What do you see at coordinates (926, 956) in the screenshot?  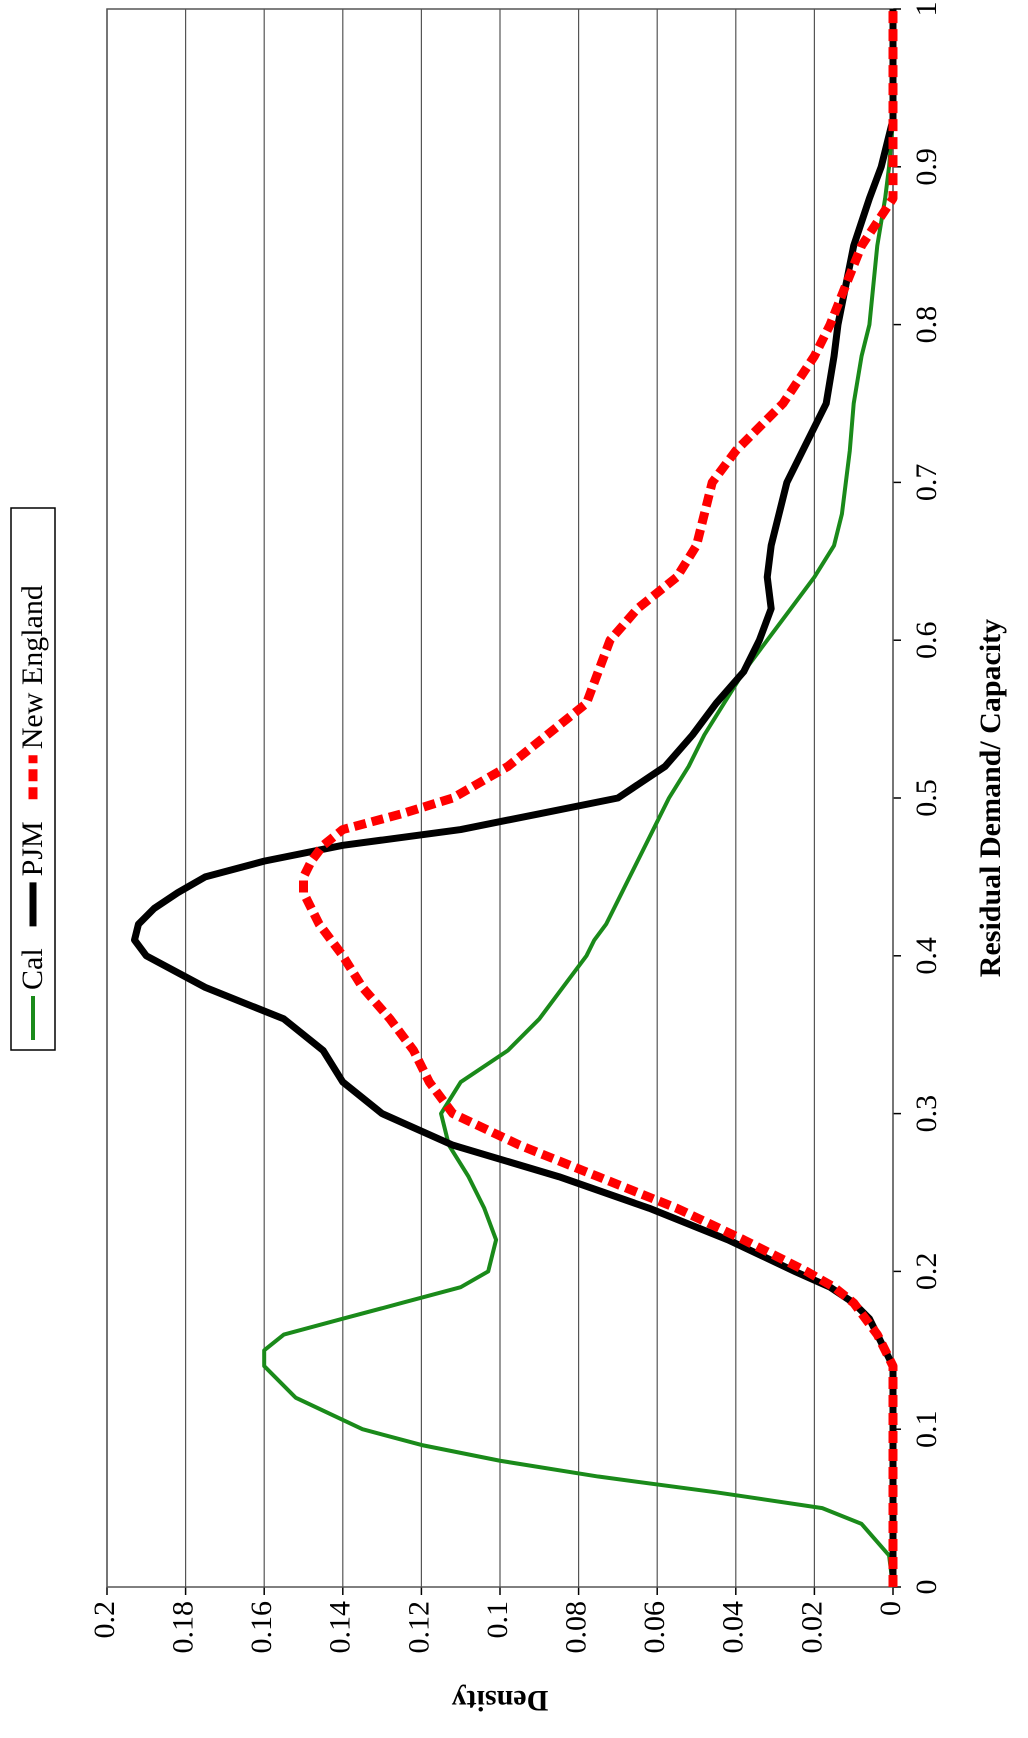 I see `x-tick-label: 0.4` at bounding box center [926, 956].